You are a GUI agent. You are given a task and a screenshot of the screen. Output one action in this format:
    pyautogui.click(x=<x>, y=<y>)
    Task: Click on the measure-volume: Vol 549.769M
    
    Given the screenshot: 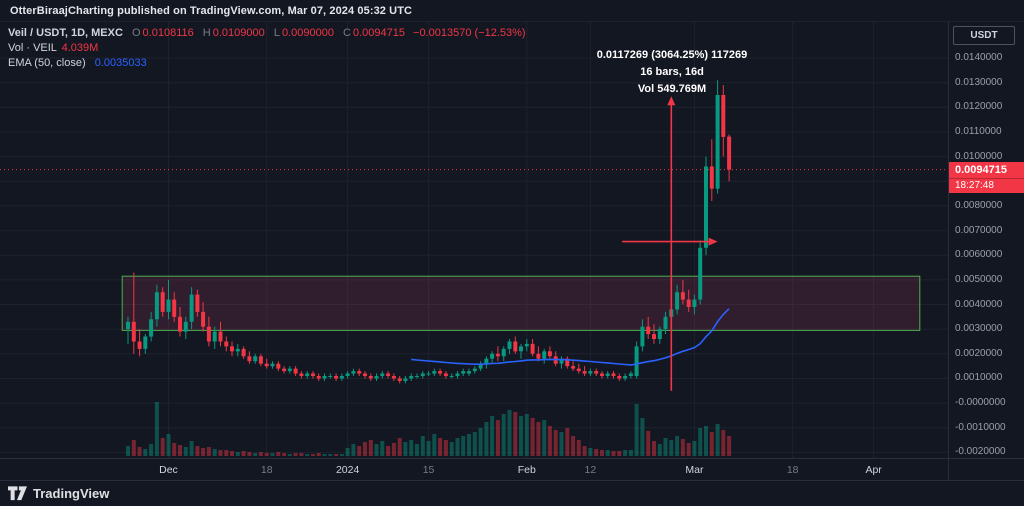 What is the action you would take?
    pyautogui.click(x=672, y=89)
    